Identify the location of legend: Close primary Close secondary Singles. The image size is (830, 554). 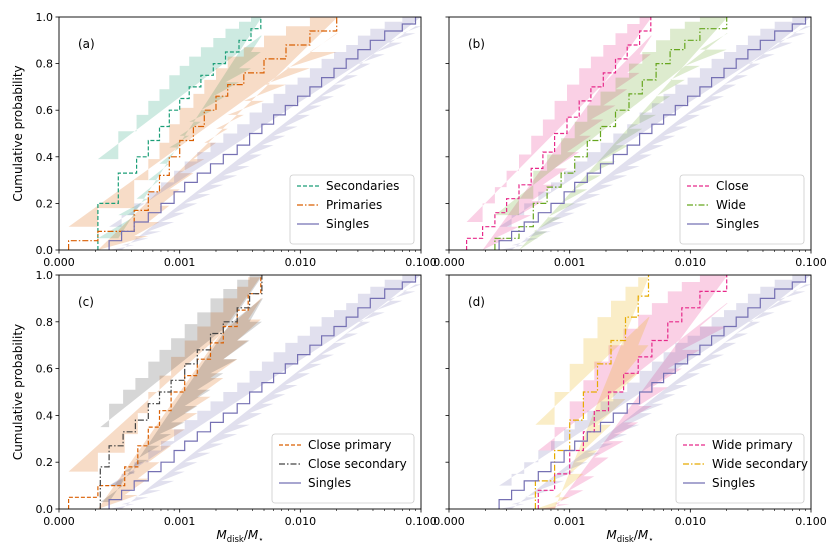
(343, 468).